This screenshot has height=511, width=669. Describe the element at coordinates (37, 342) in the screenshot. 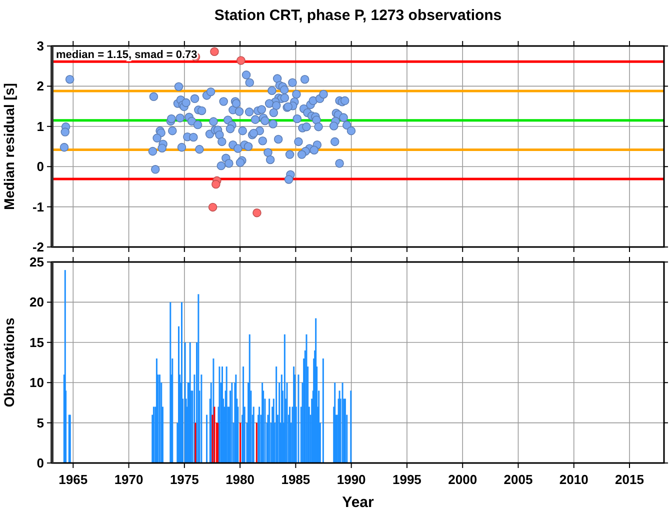

I see `y-tick-label: 15` at that location.